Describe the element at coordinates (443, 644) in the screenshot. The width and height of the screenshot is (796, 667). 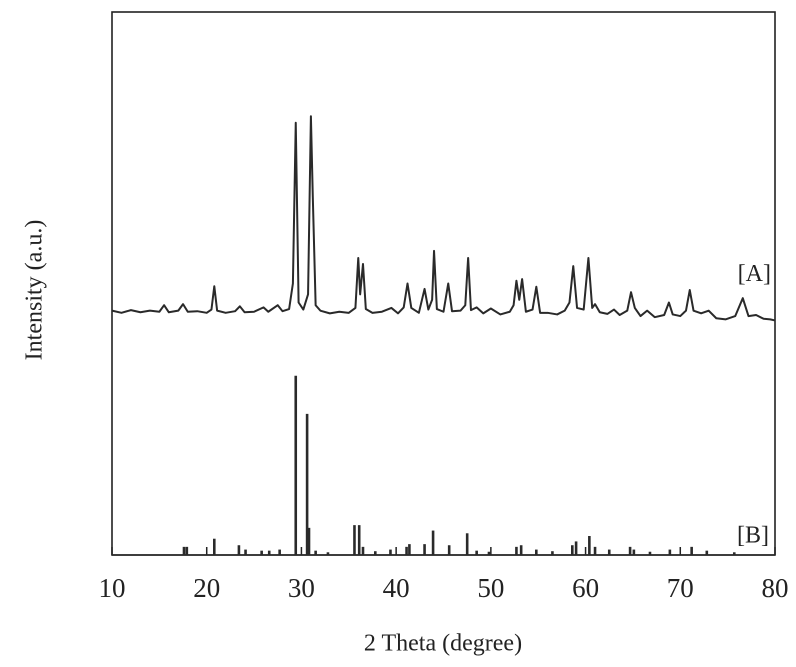
I see `x-axis-title: 2 Theta (degree)` at that location.